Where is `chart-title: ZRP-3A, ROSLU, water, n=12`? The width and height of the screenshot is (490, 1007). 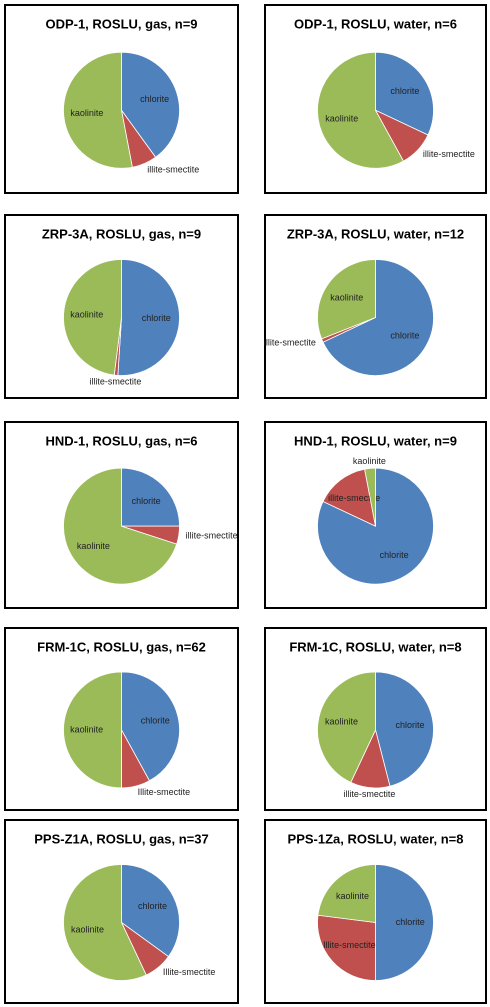 chart-title: ZRP-3A, ROSLU, water, n=12 is located at coordinates (375, 233).